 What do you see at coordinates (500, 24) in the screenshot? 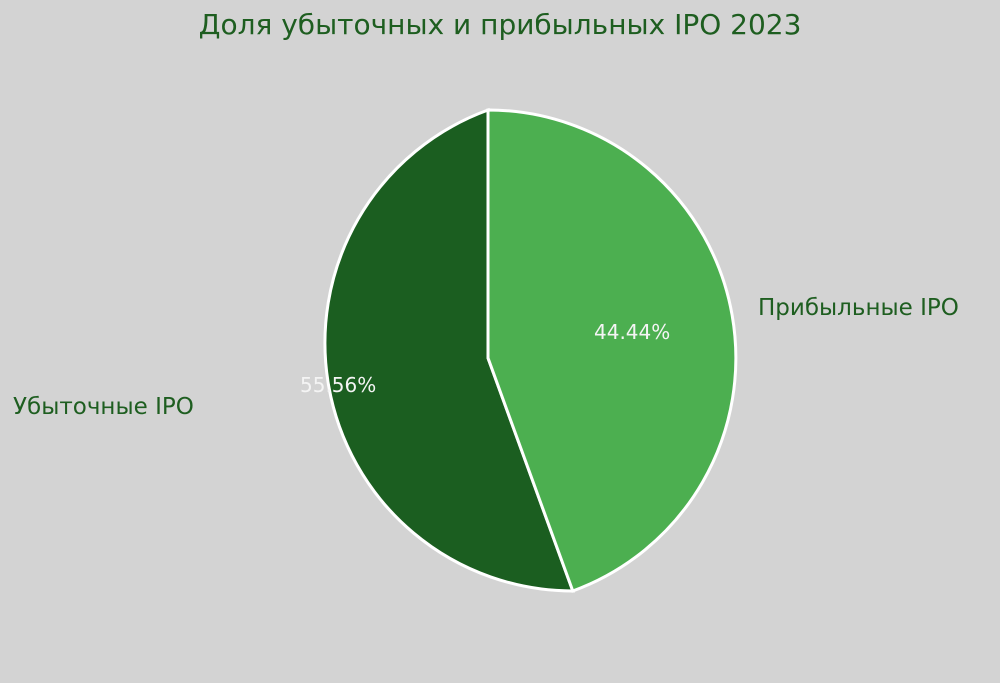
I see `chart-title: Доля убыточных и прибыльных IPO 2023` at bounding box center [500, 24].